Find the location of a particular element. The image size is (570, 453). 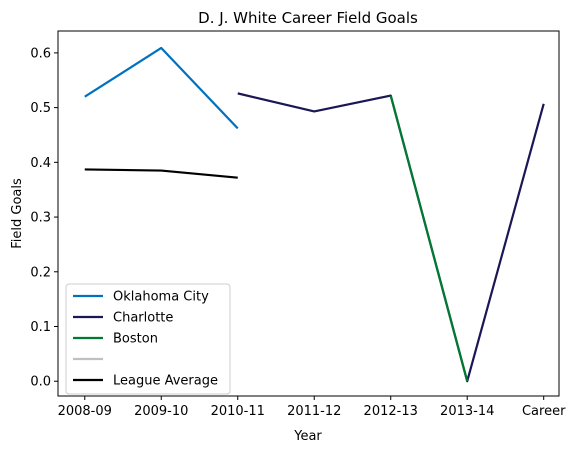

y-tick-label: 0.1 is located at coordinates (40, 327).